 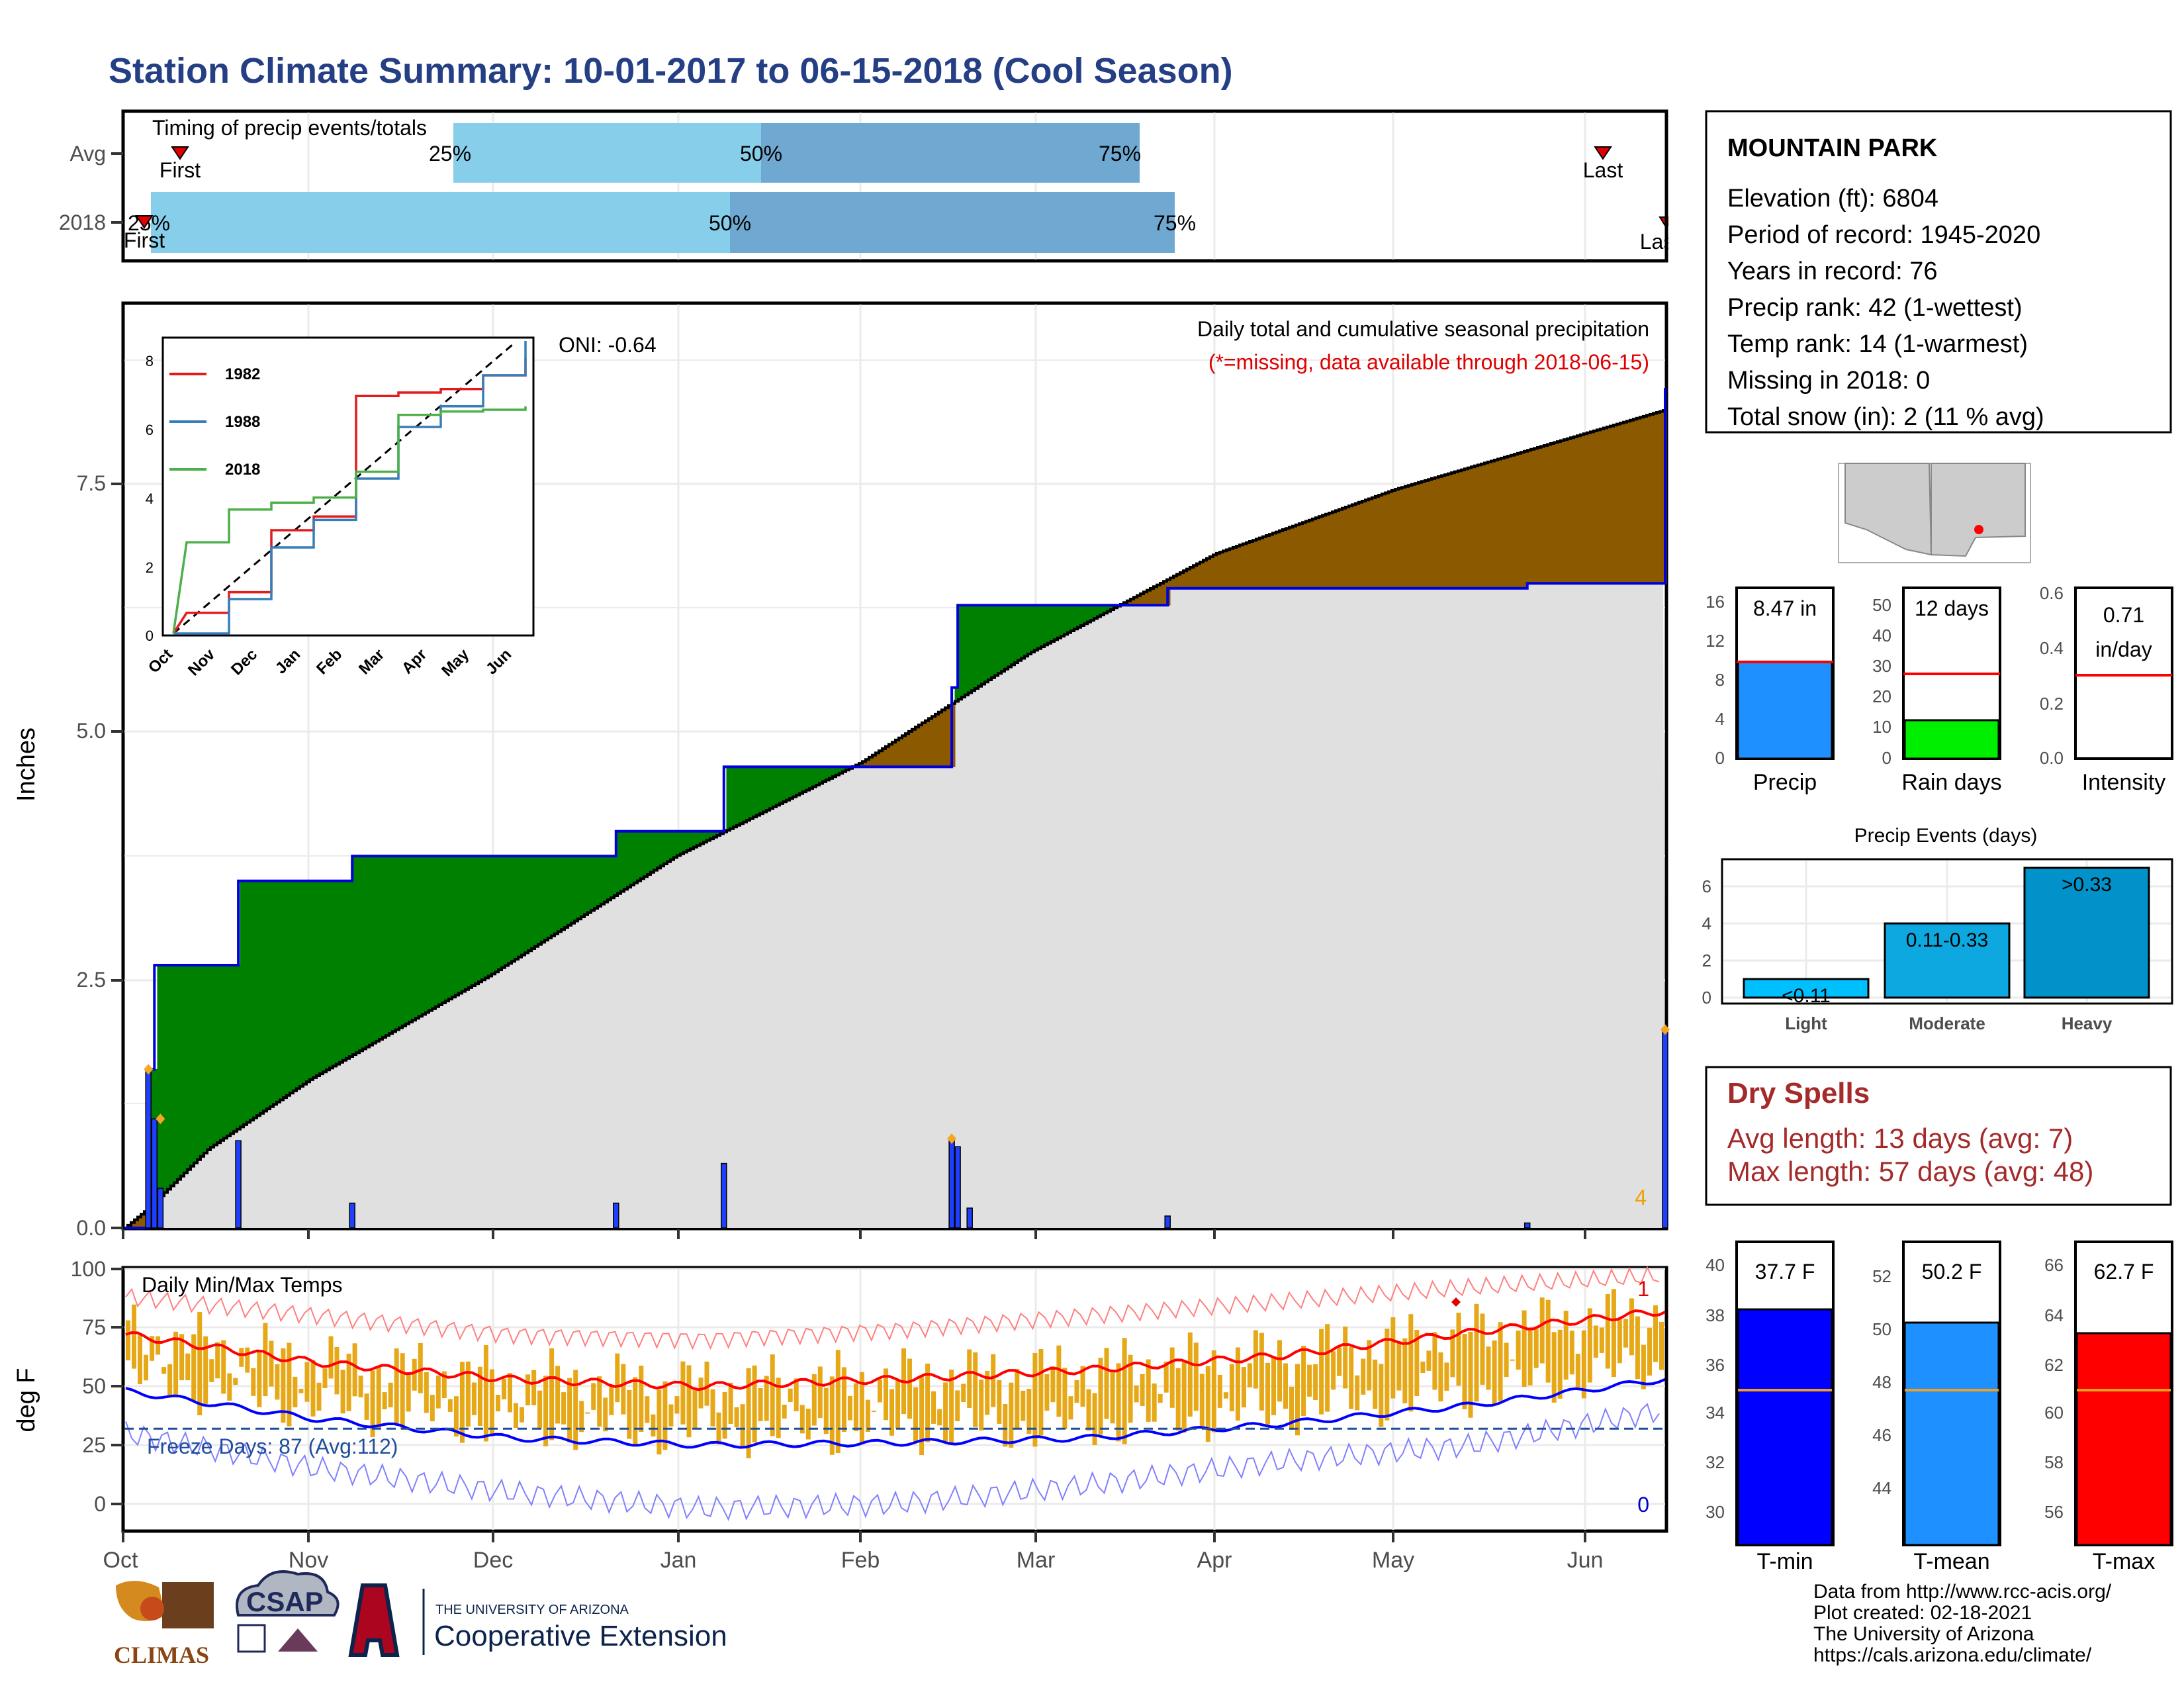 What do you see at coordinates (1715, 1315) in the screenshot?
I see `tmin-tick-38: 38` at bounding box center [1715, 1315].